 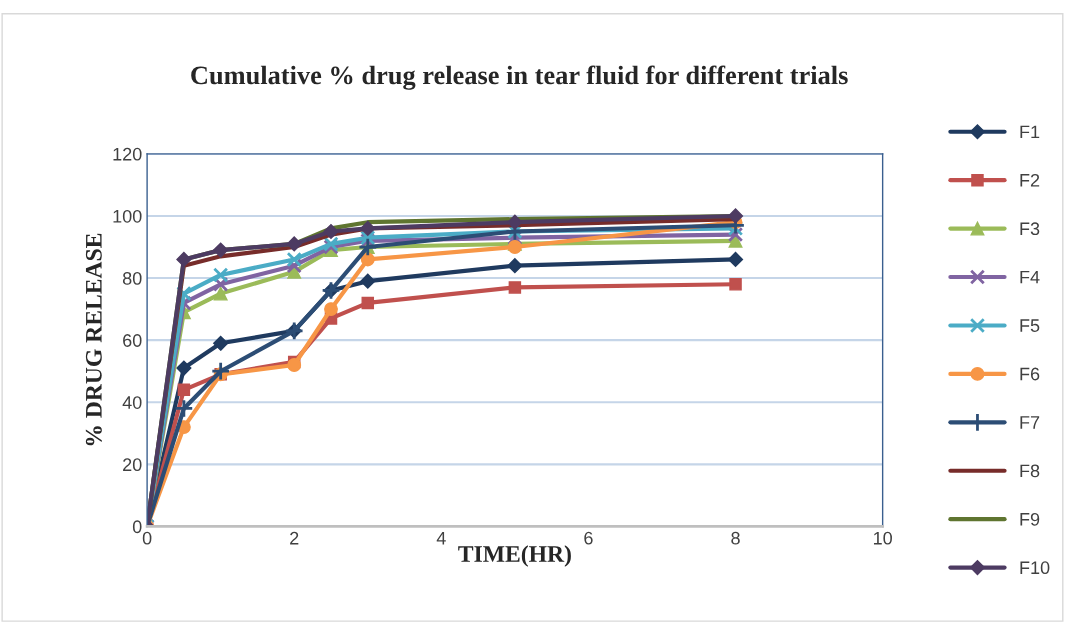 What do you see at coordinates (132, 402) in the screenshot?
I see `y-tick-label: 40` at bounding box center [132, 402].